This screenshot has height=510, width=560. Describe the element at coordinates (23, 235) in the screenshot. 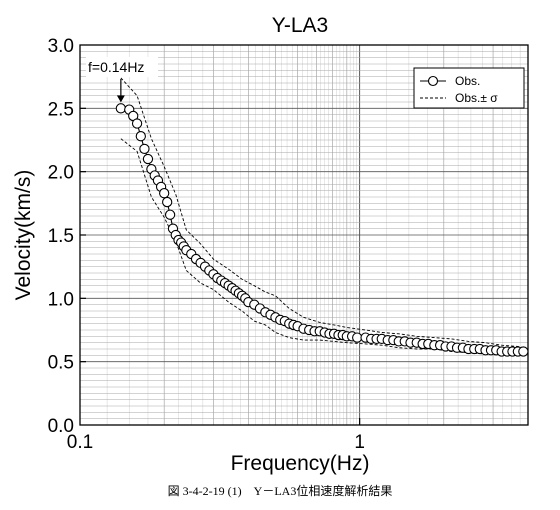

I see `y-axis-label: Velocity(km/s)` at that location.